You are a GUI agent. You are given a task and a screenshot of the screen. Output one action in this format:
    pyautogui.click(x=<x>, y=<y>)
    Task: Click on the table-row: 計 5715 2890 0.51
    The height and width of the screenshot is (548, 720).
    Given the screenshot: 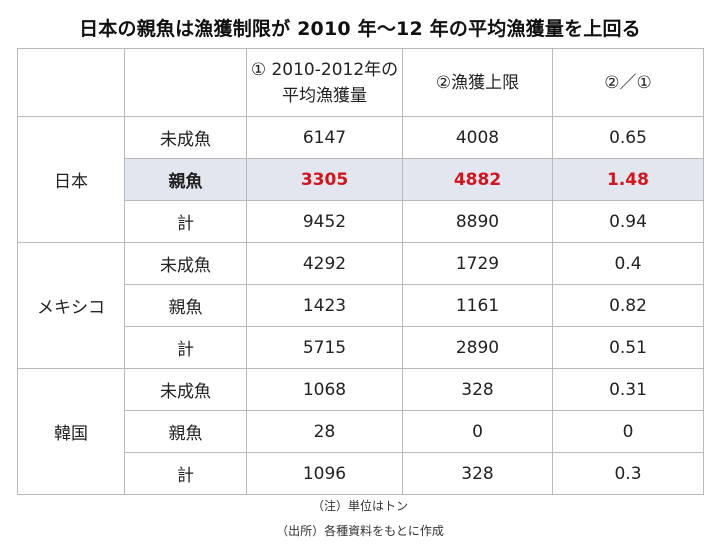 What is the action you would take?
    pyautogui.click(x=361, y=347)
    